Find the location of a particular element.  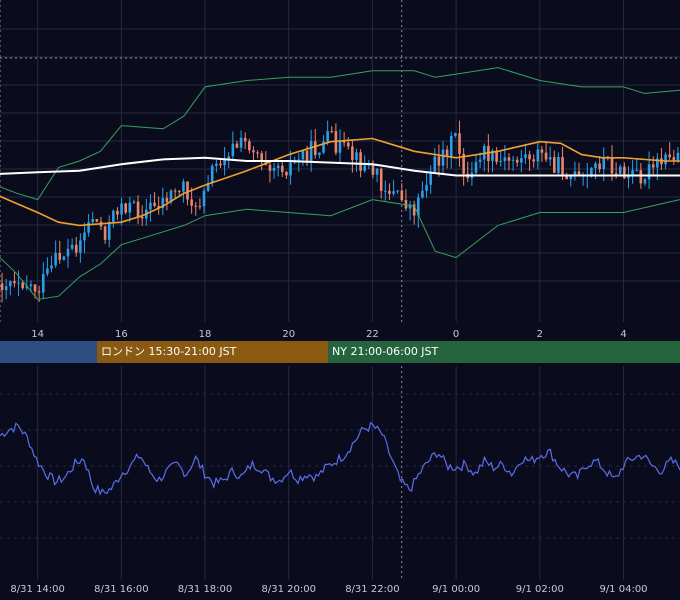

osc-series-line is located at coordinates (340, 458).